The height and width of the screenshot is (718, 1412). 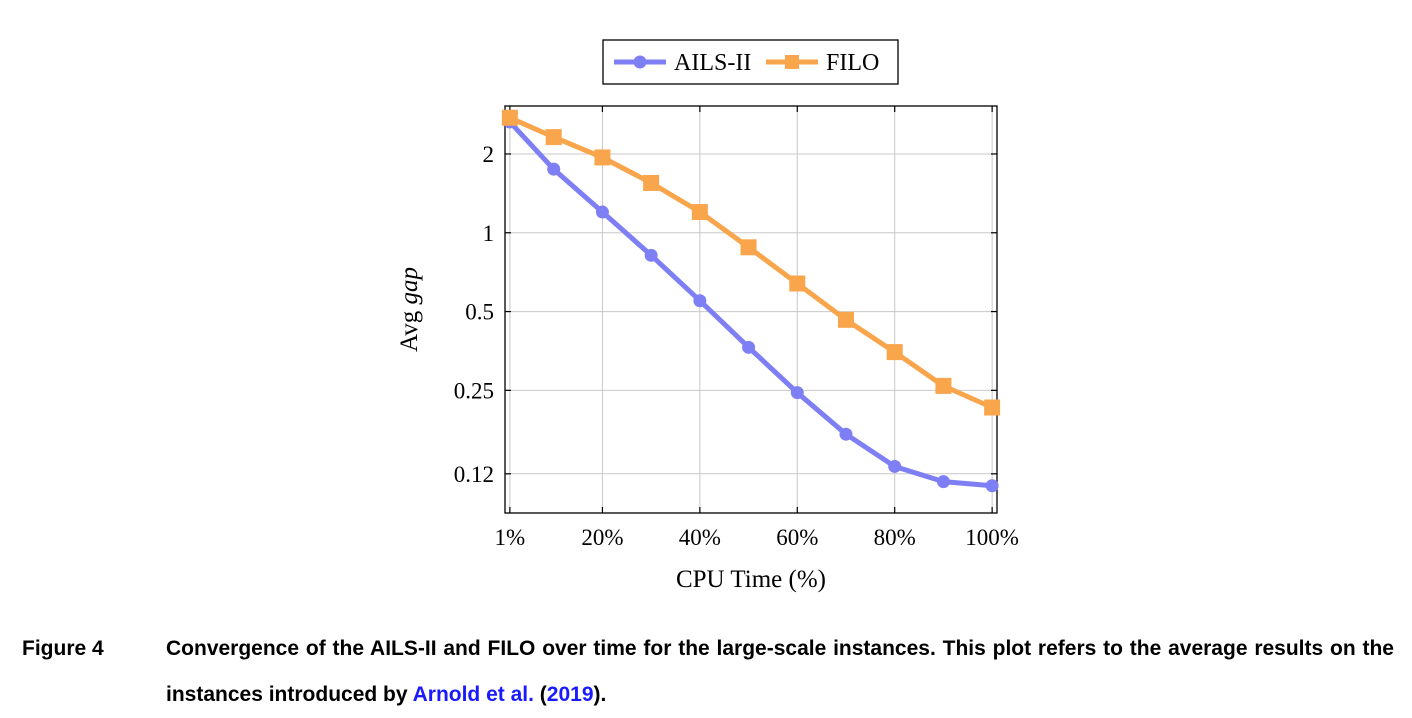 I want to click on y-axis-label: Avg gap, so click(x=409, y=309).